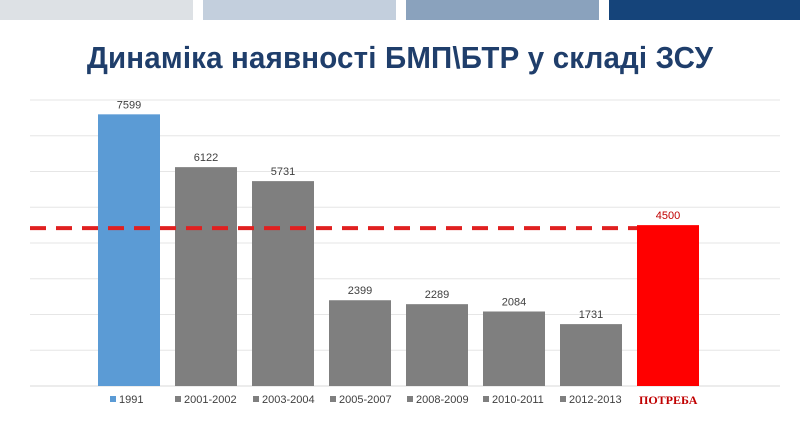 This screenshot has height=445, width=800. Describe the element at coordinates (595, 400) in the screenshot. I see `legend-item: 2012-2013` at that location.